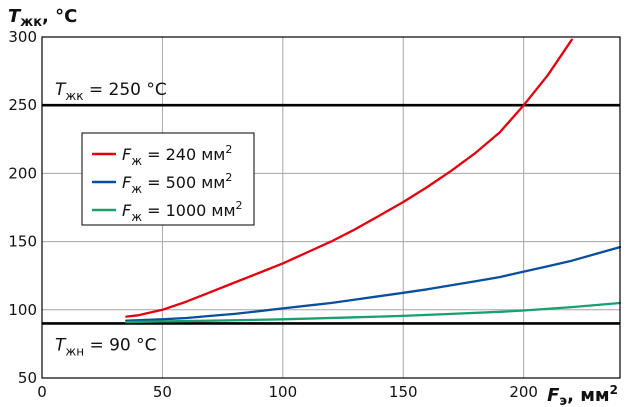 The width and height of the screenshot is (628, 407). Describe the element at coordinates (27, 378) in the screenshot. I see `y-tick-label: 50` at that location.